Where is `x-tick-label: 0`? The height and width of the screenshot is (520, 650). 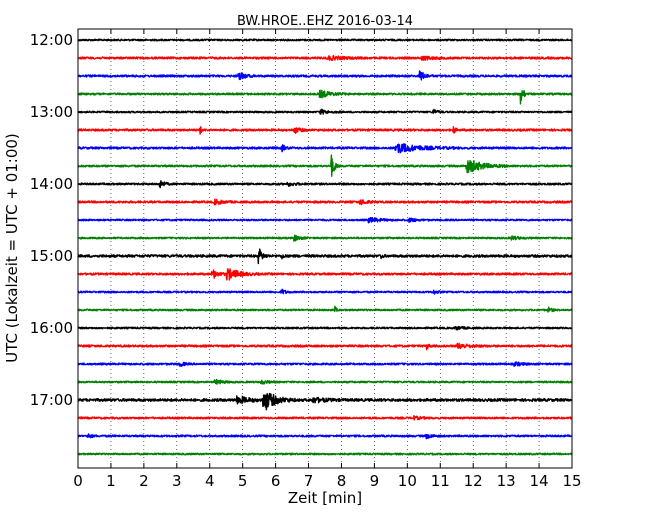
x-tick-label: 0 is located at coordinates (78, 481).